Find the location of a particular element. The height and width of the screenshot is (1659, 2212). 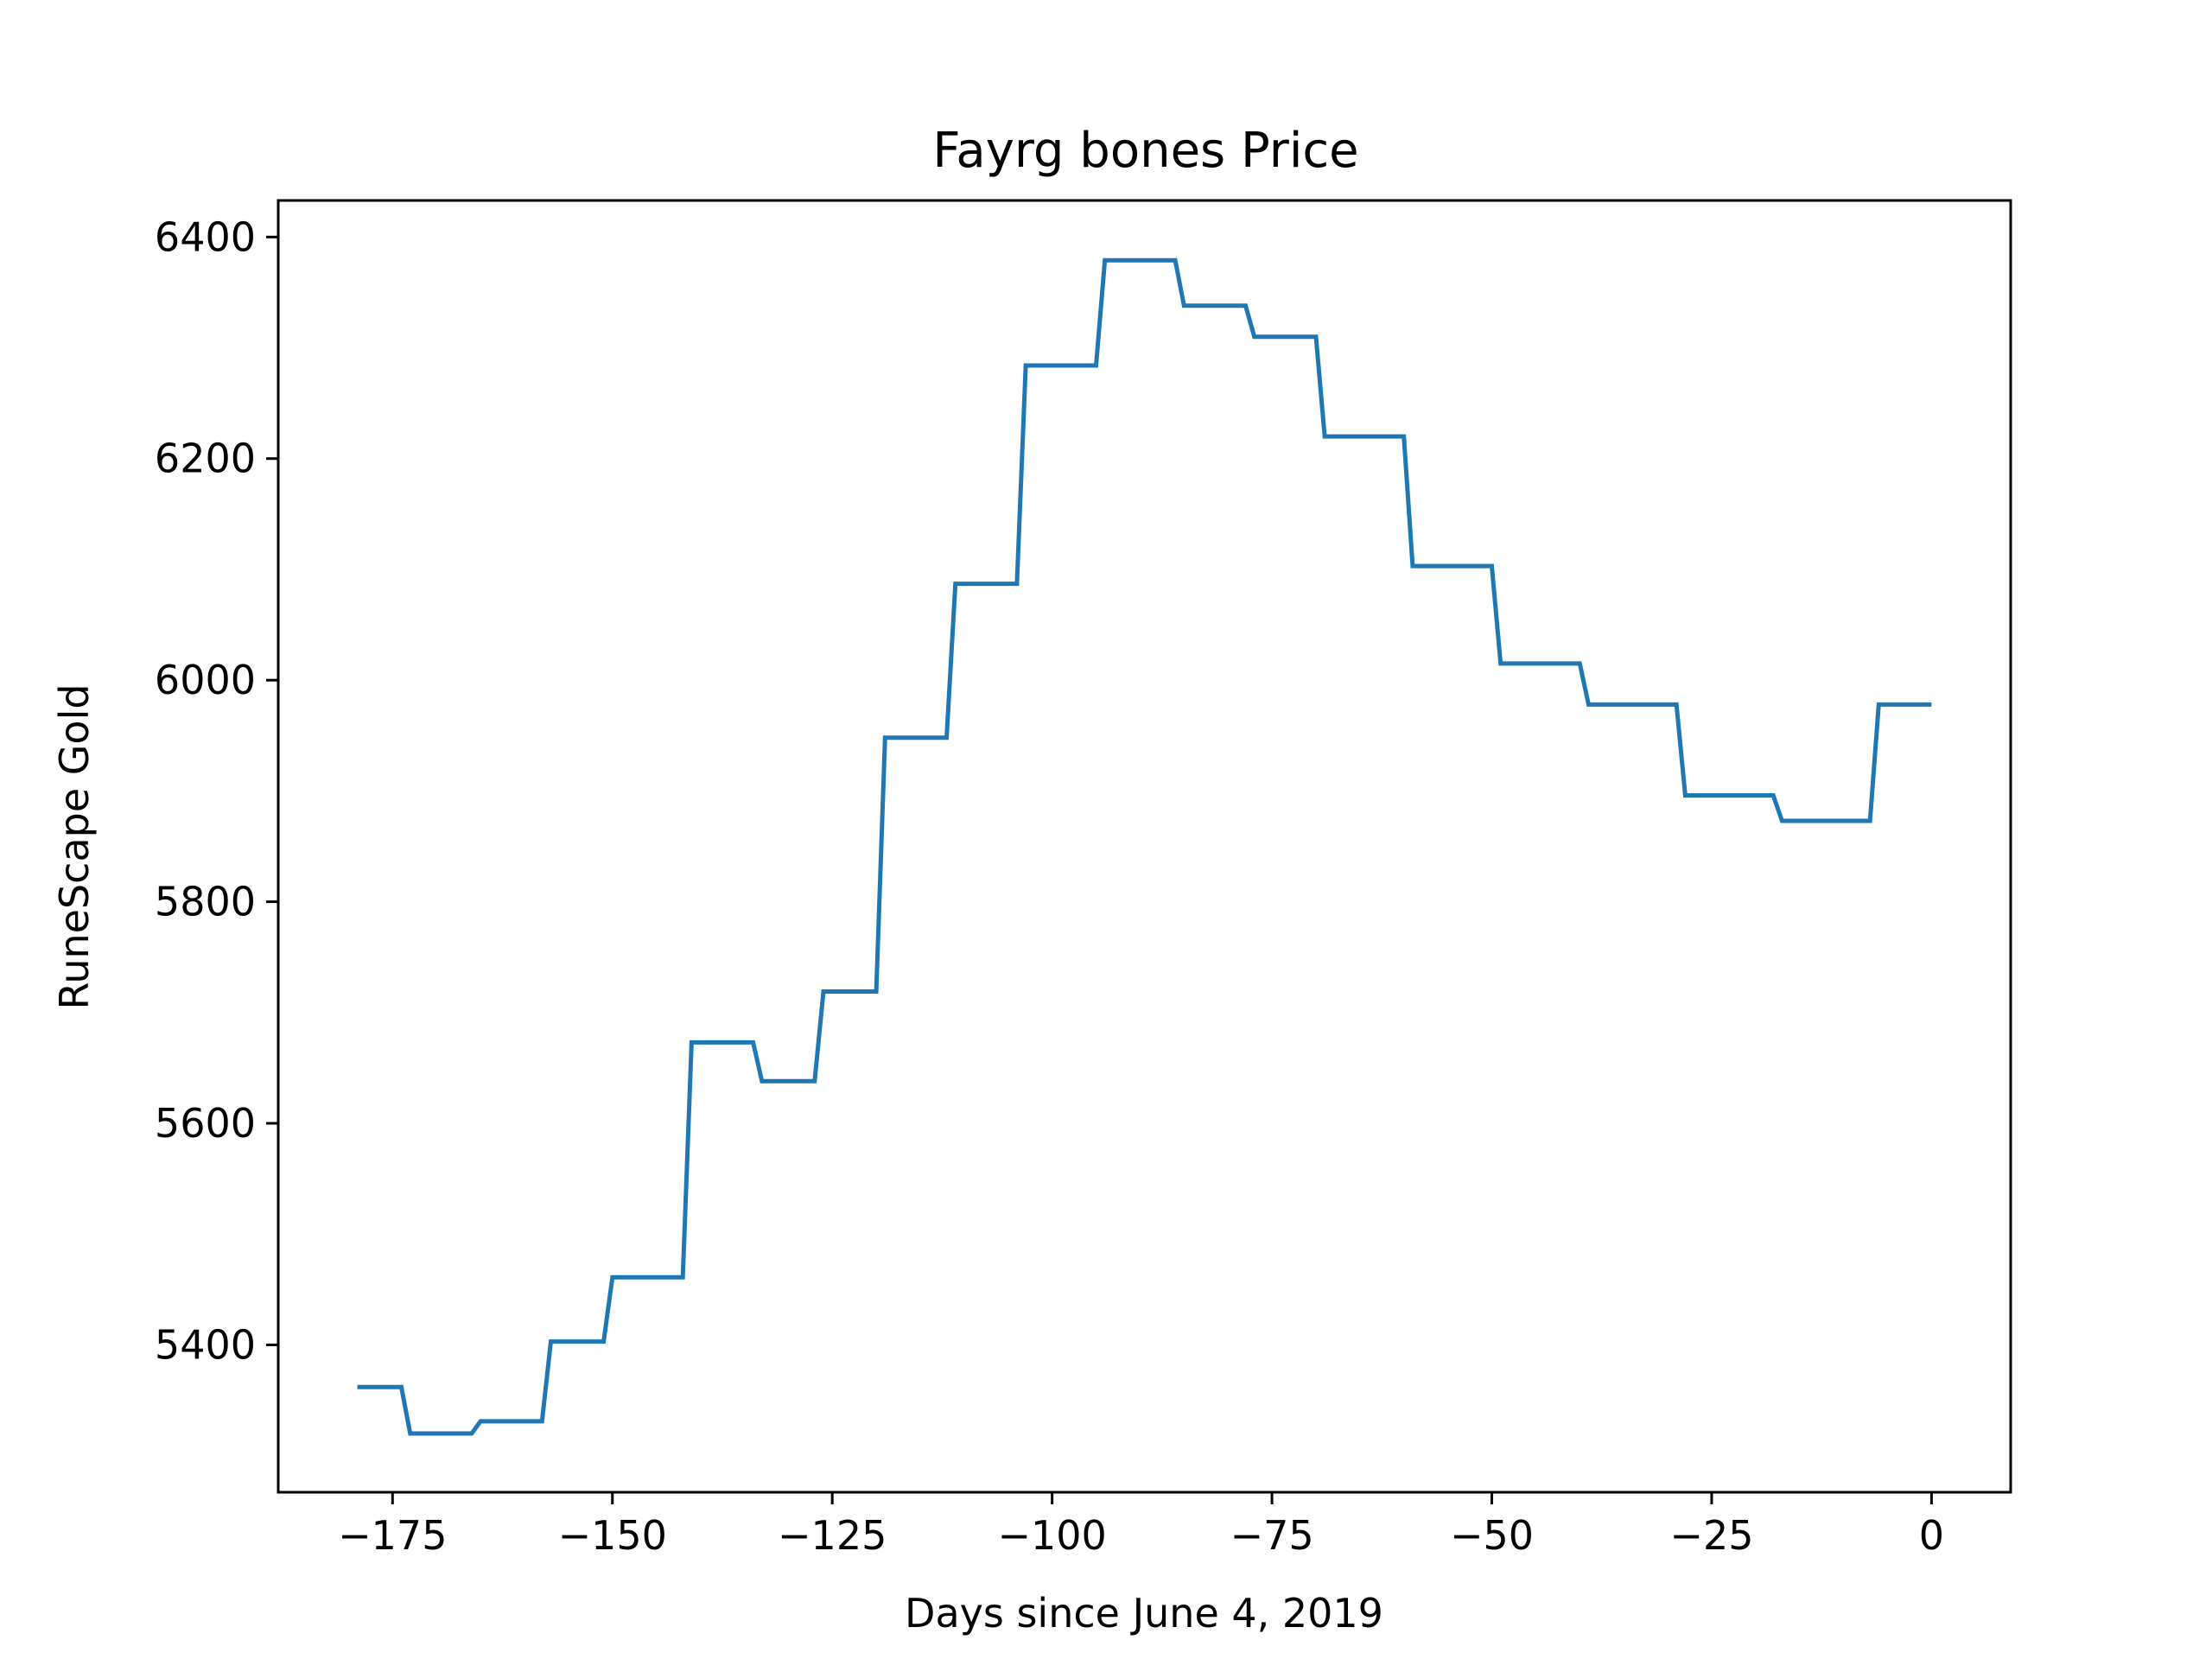

x-tick-label: −25 is located at coordinates (1711, 1535).